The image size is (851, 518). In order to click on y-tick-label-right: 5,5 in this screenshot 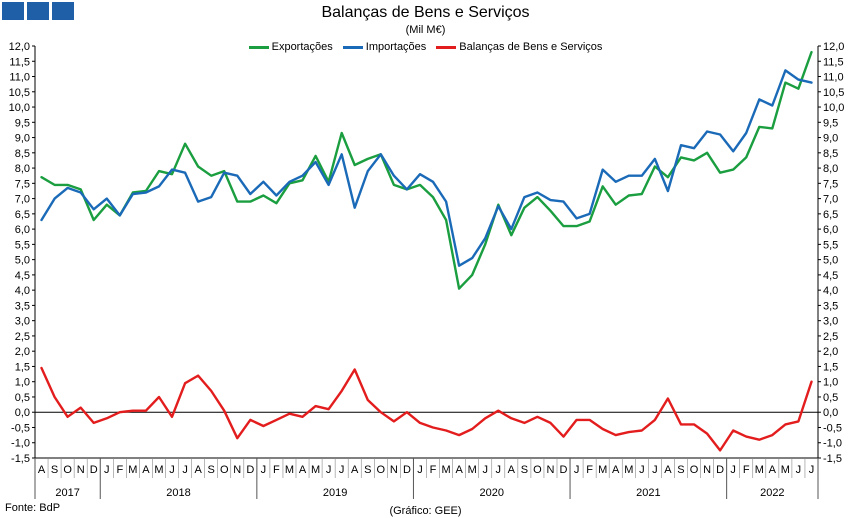, I will do `click(830, 245)`.